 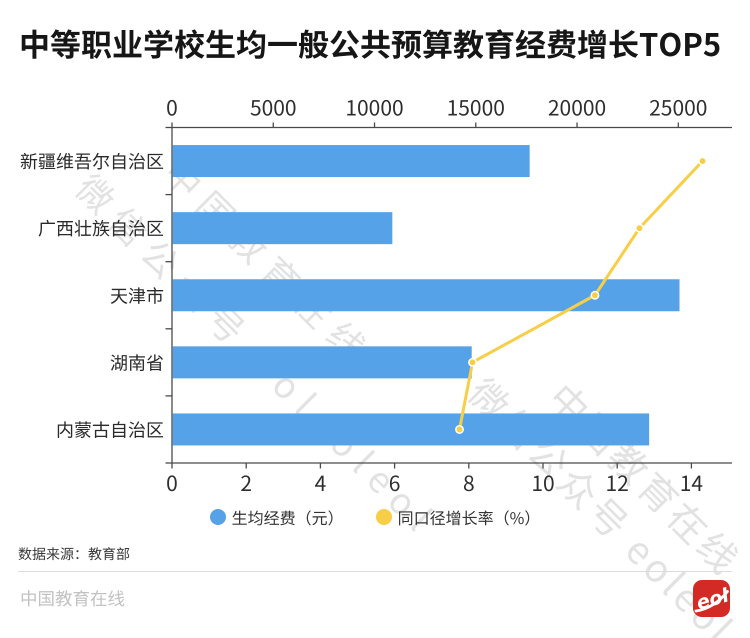 I want to click on bottom-axis-label: 8, so click(x=469, y=483).